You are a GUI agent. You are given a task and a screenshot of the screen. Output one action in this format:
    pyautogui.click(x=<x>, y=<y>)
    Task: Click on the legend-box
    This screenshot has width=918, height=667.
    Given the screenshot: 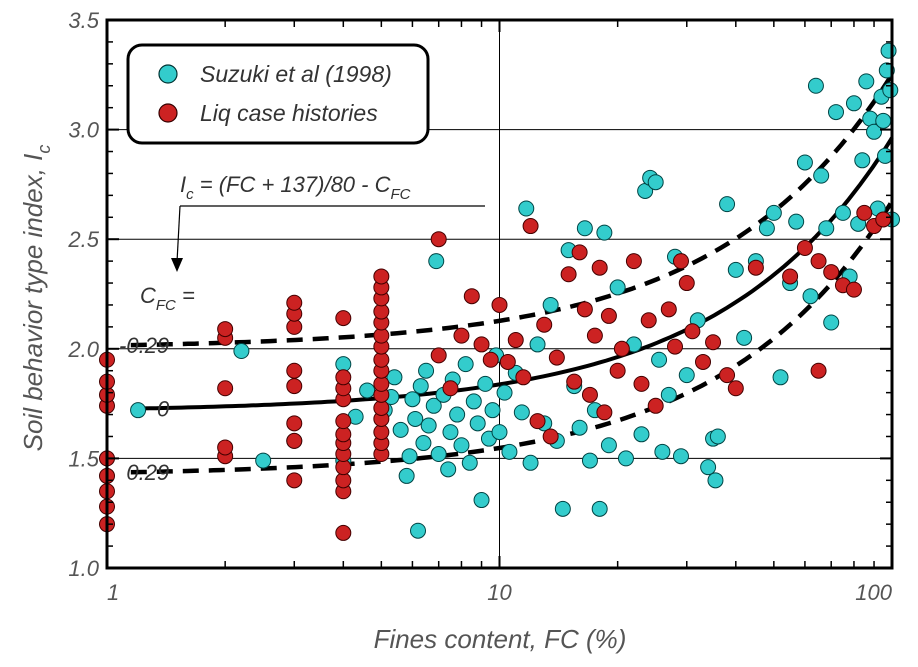 What is the action you would take?
    pyautogui.click(x=278, y=94)
    